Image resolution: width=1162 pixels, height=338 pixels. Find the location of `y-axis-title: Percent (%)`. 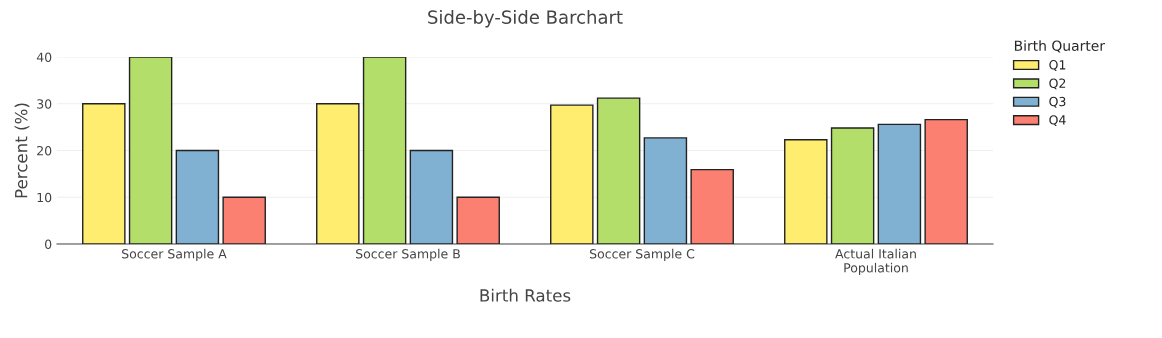

y-axis-title: Percent (%) is located at coordinates (22, 150).